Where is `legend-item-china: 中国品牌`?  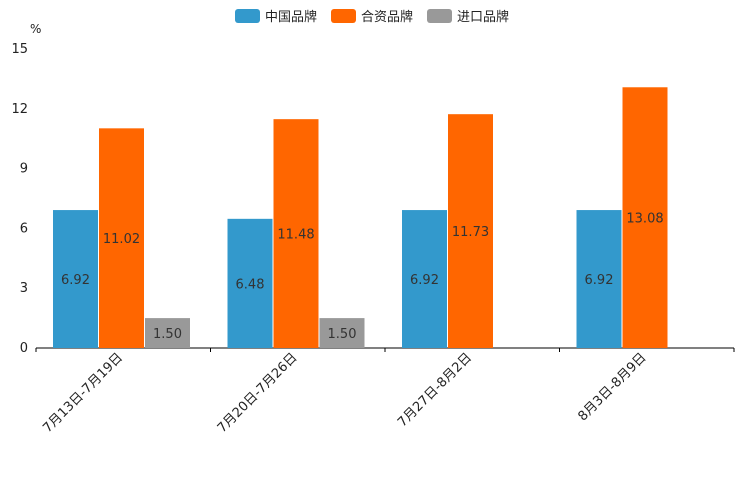
legend-item-china: 中国品牌 is located at coordinates (275, 15).